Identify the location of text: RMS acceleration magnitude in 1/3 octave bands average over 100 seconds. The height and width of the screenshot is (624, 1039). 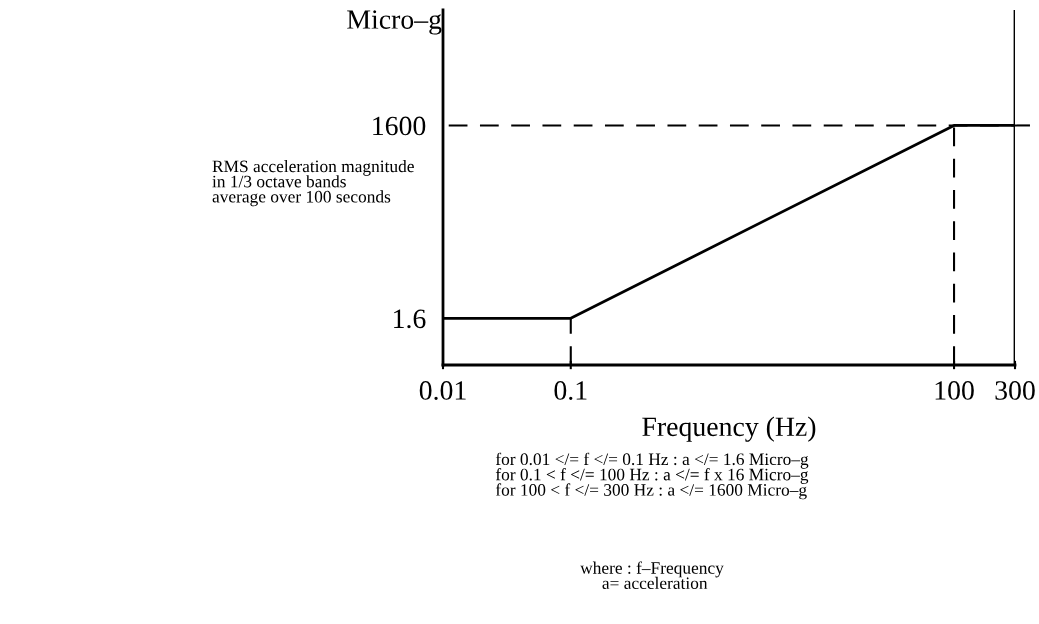
(313, 183).